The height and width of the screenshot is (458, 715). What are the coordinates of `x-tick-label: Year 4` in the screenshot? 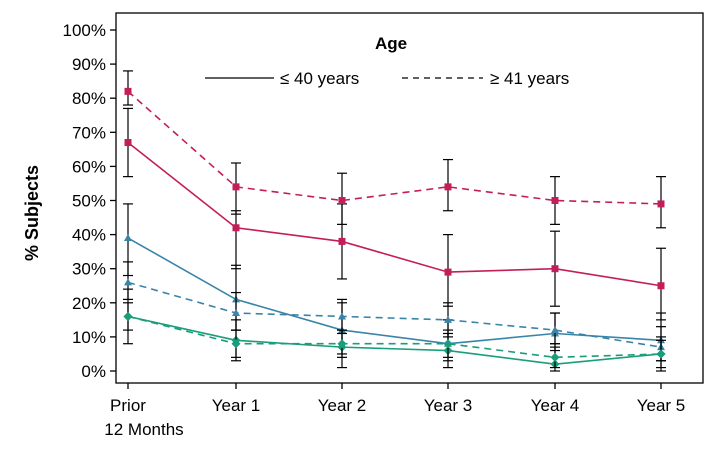 It's located at (555, 405).